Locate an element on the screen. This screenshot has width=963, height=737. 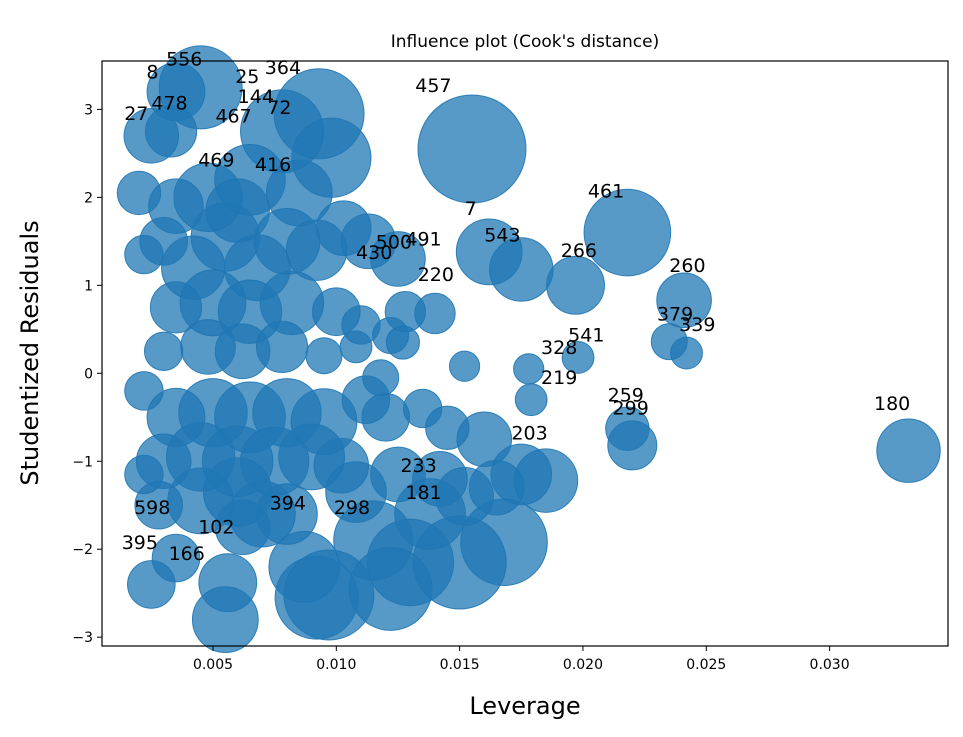
point-annotation-8: 27 is located at coordinates (136, 114).